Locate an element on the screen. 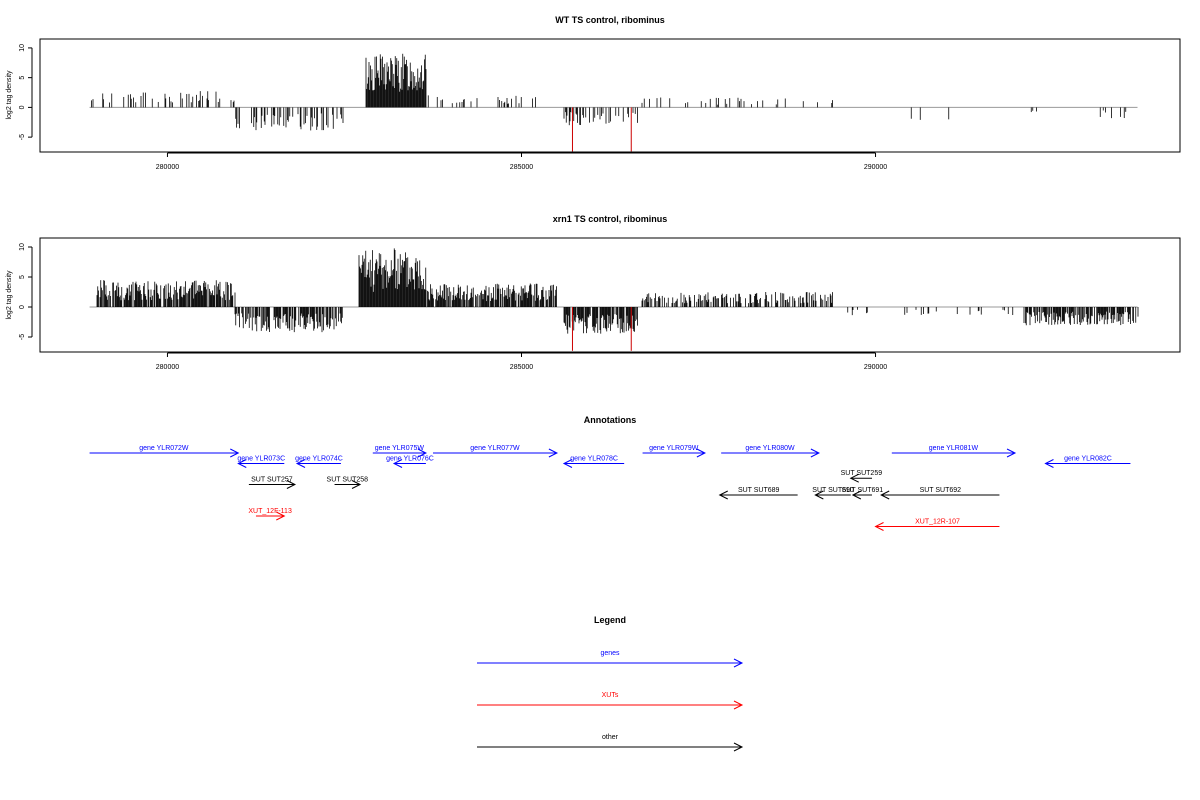 The width and height of the screenshot is (1200, 800). wt-panel-title: WT TS control, ribominus is located at coordinates (610, 20).